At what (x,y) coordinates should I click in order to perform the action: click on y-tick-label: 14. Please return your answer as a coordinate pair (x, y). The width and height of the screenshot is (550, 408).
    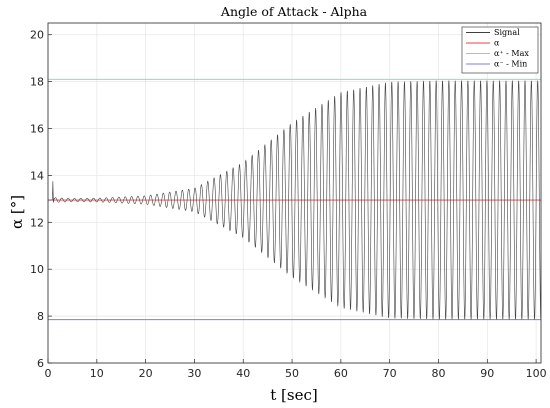
    Looking at the image, I should click on (37, 175).